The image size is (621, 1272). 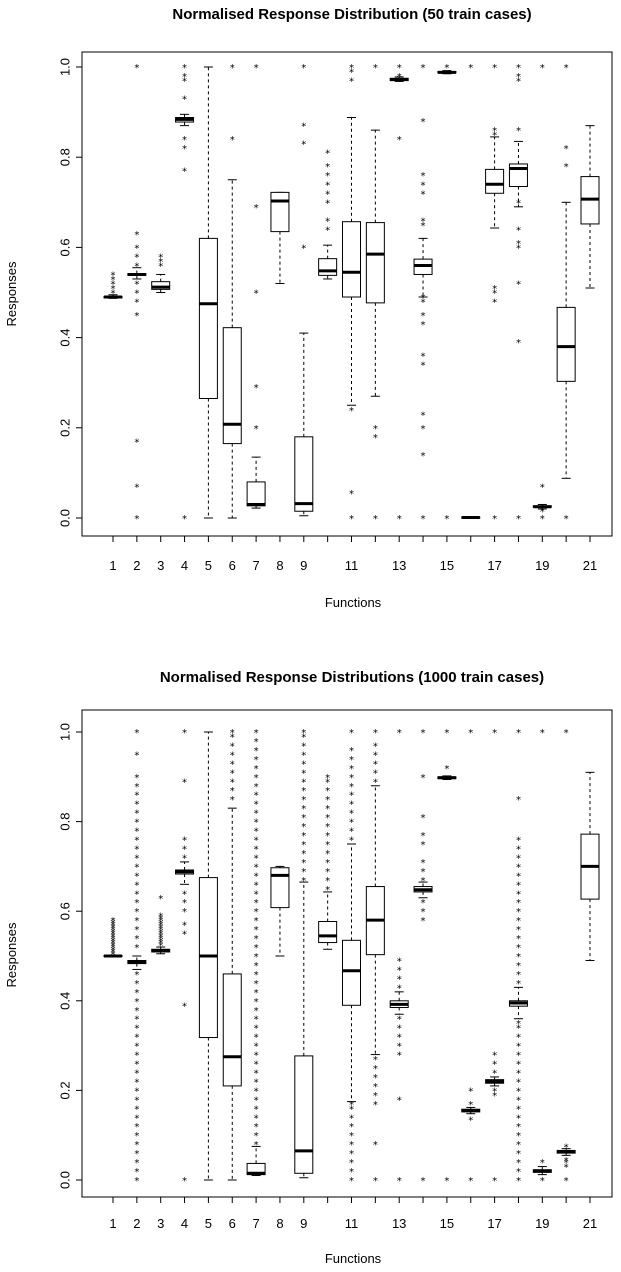 I want to click on box-function-6: **, so click(x=232, y=291).